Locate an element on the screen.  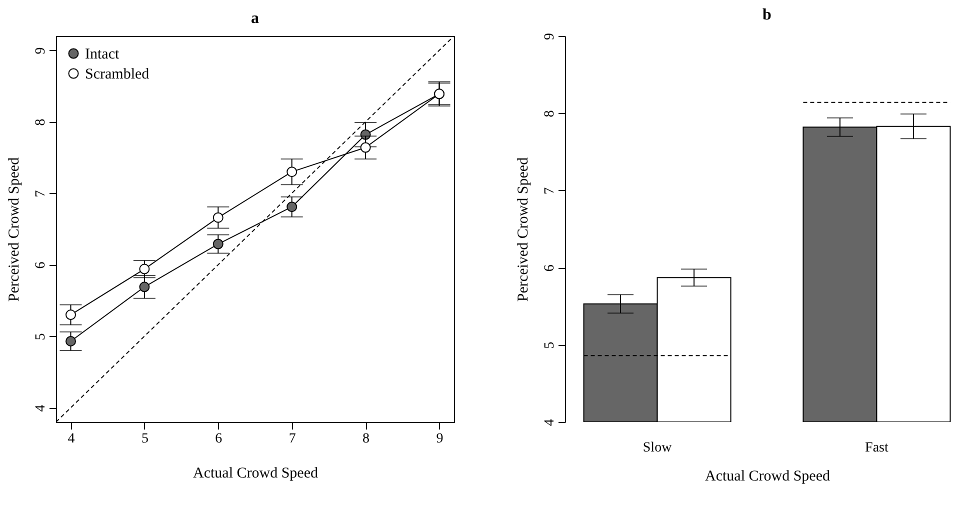
x-tick-label: Slow is located at coordinates (657, 448).